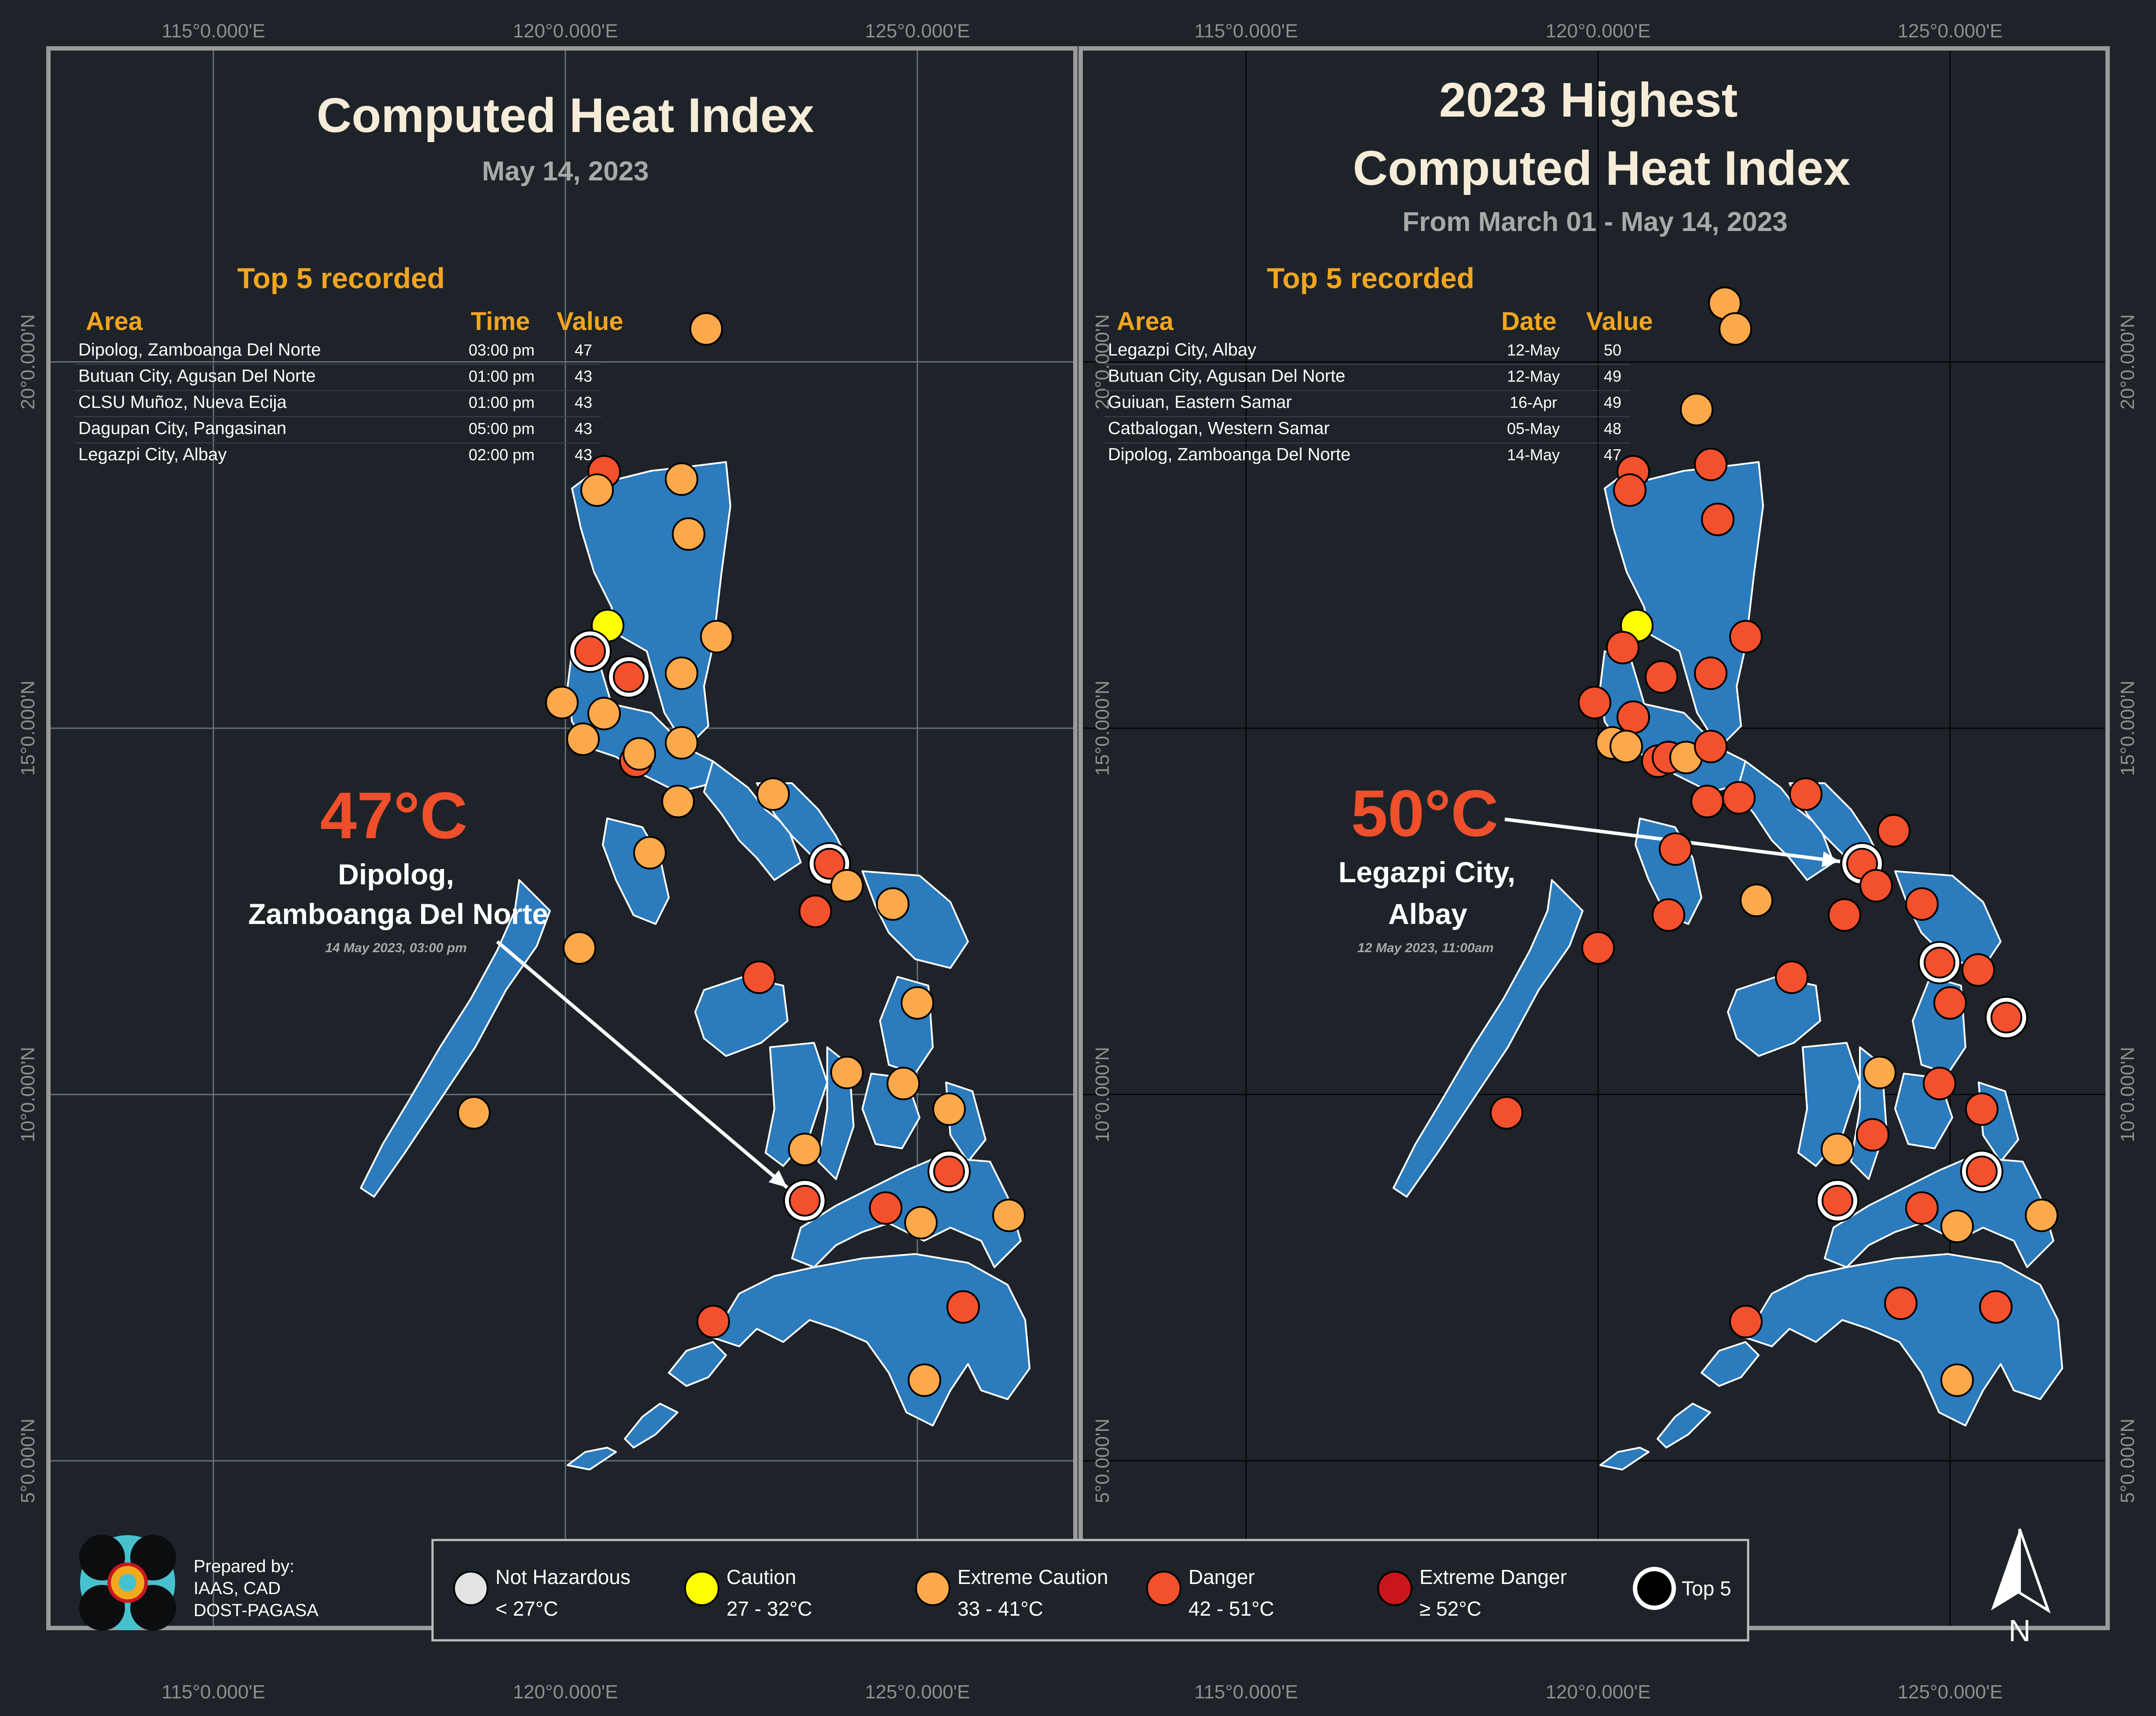 This screenshot has height=1716, width=2156. What do you see at coordinates (2127, 728) in the screenshot?
I see `right-latitude-label: 15°0.000'N` at bounding box center [2127, 728].